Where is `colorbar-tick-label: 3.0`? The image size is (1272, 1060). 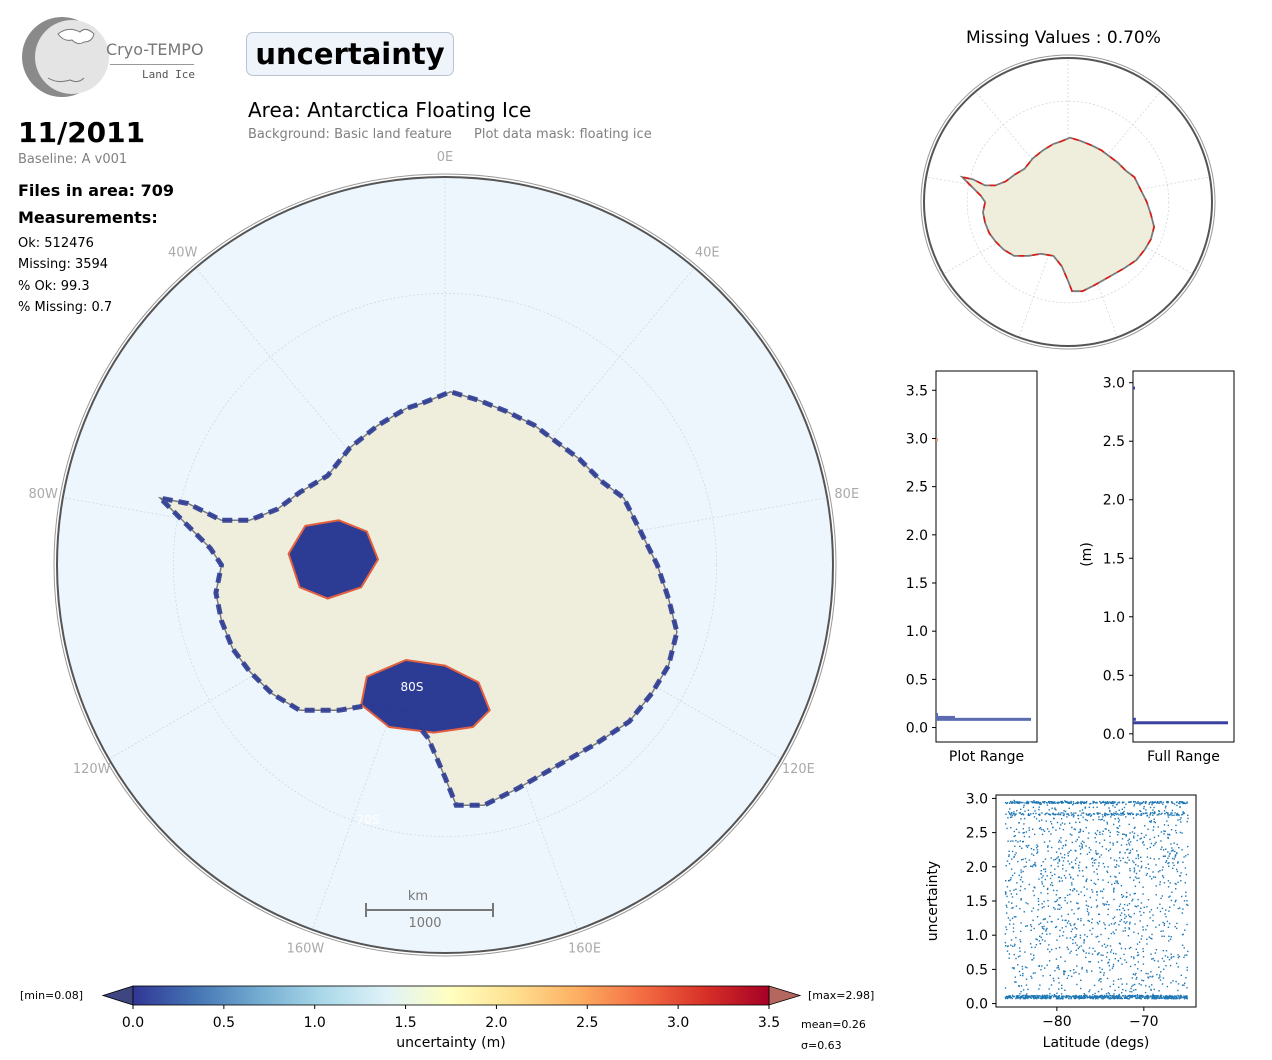 colorbar-tick-label: 3.0 is located at coordinates (678, 1023).